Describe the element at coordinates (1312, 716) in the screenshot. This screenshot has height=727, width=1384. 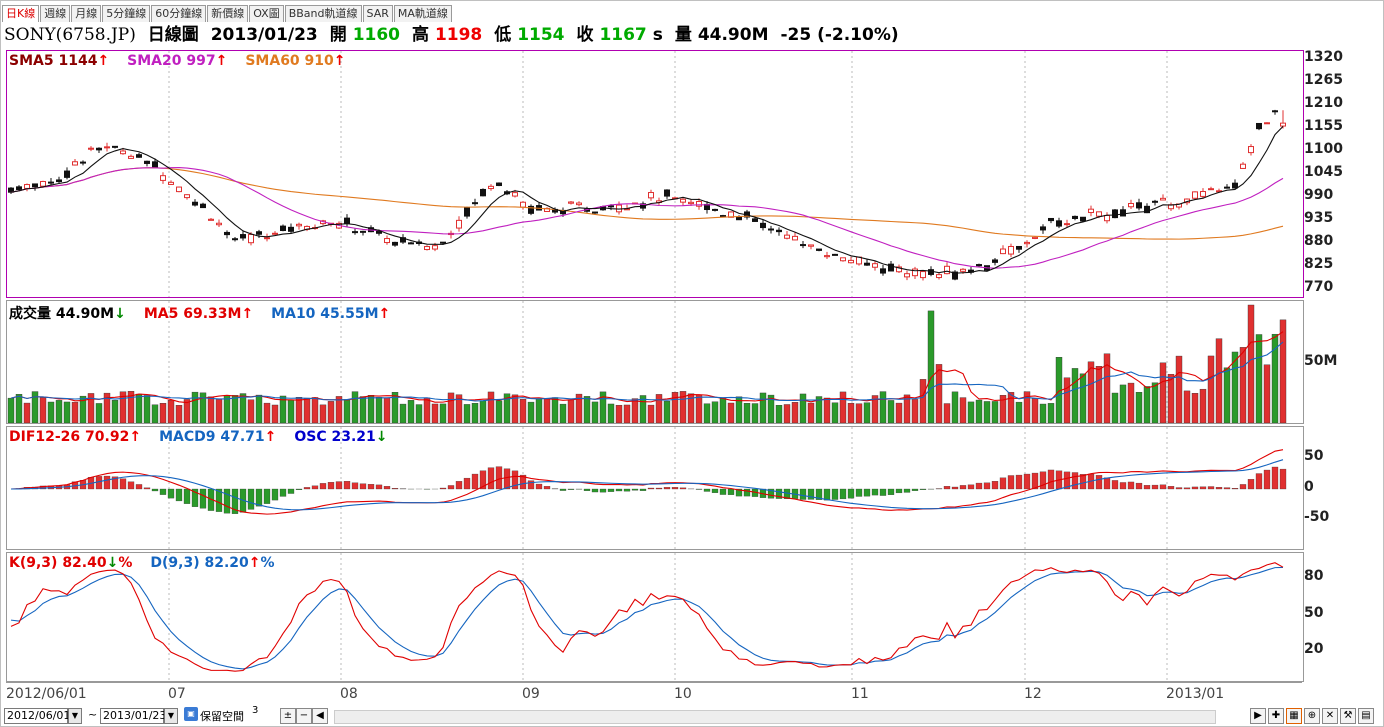
I see `lock-icon: ⊕` at that location.